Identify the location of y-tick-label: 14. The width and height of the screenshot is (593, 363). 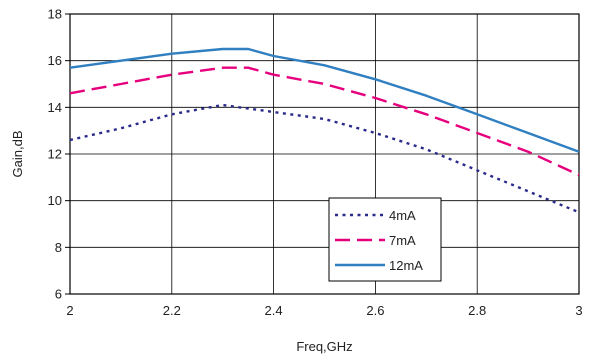
(55, 107).